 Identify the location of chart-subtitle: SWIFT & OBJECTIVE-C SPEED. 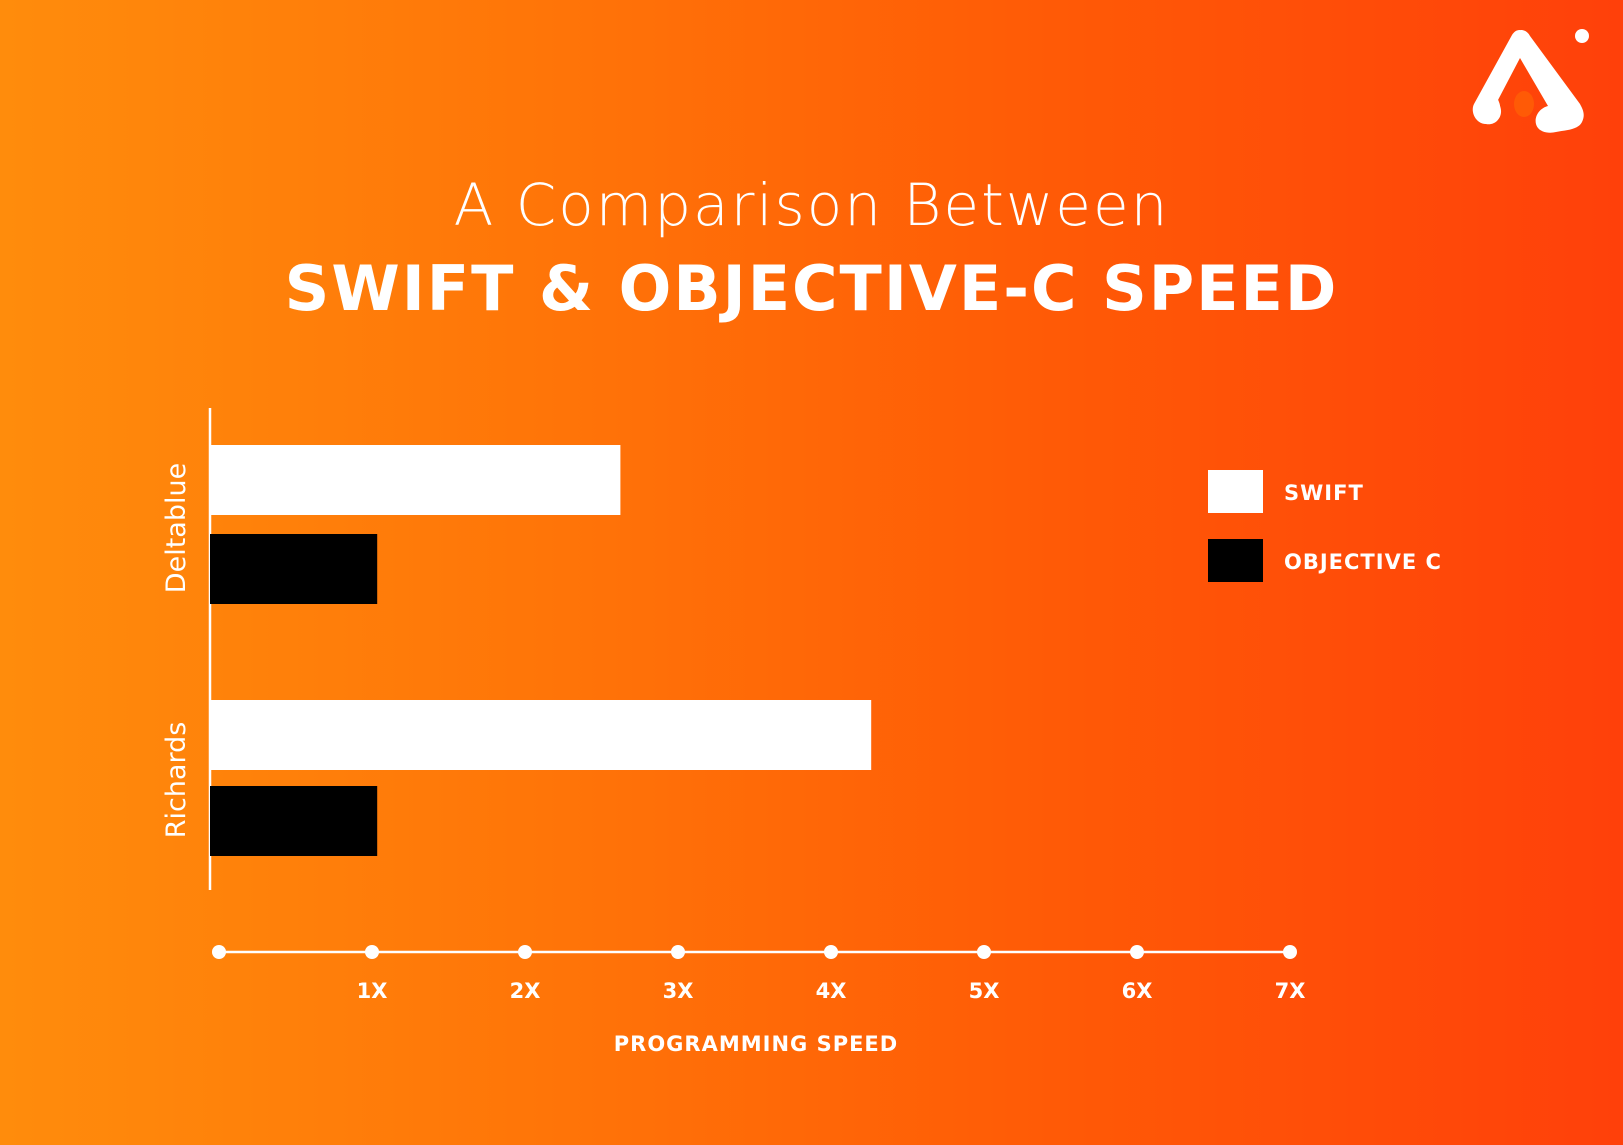
(811, 288).